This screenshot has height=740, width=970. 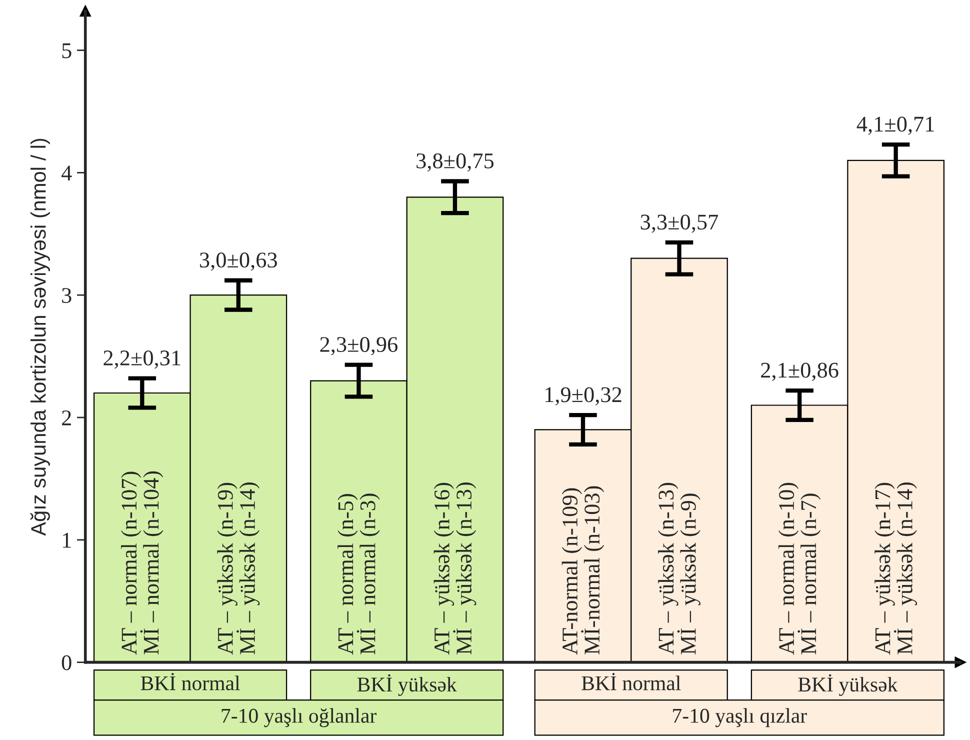 What do you see at coordinates (142, 563) in the screenshot?
I see `annotation: AT – normal (n-107) Mİ – normal (n-104)` at bounding box center [142, 563].